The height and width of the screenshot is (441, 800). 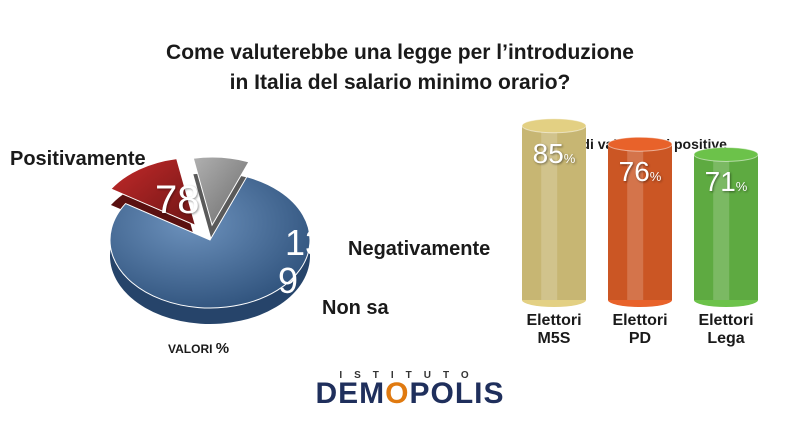 I want to click on bar-value-2: 71%, so click(x=726, y=182).